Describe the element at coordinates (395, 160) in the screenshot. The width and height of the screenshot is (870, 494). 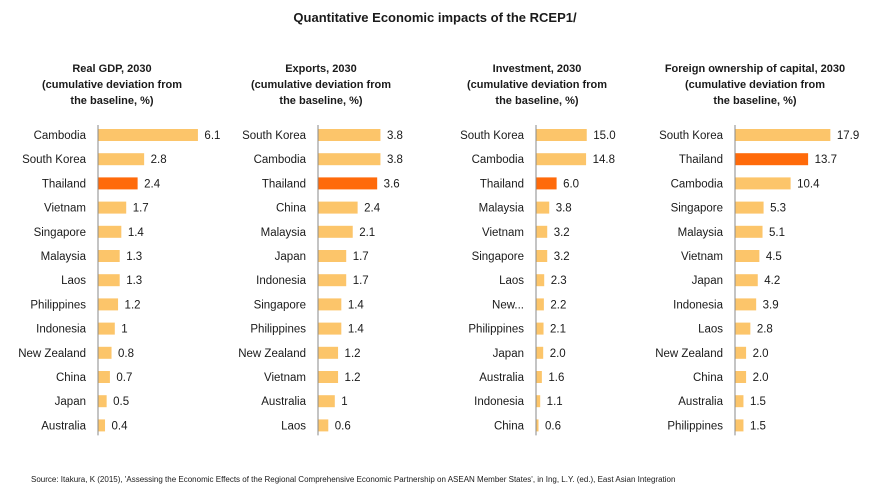
I see `value-label: 3.8` at that location.